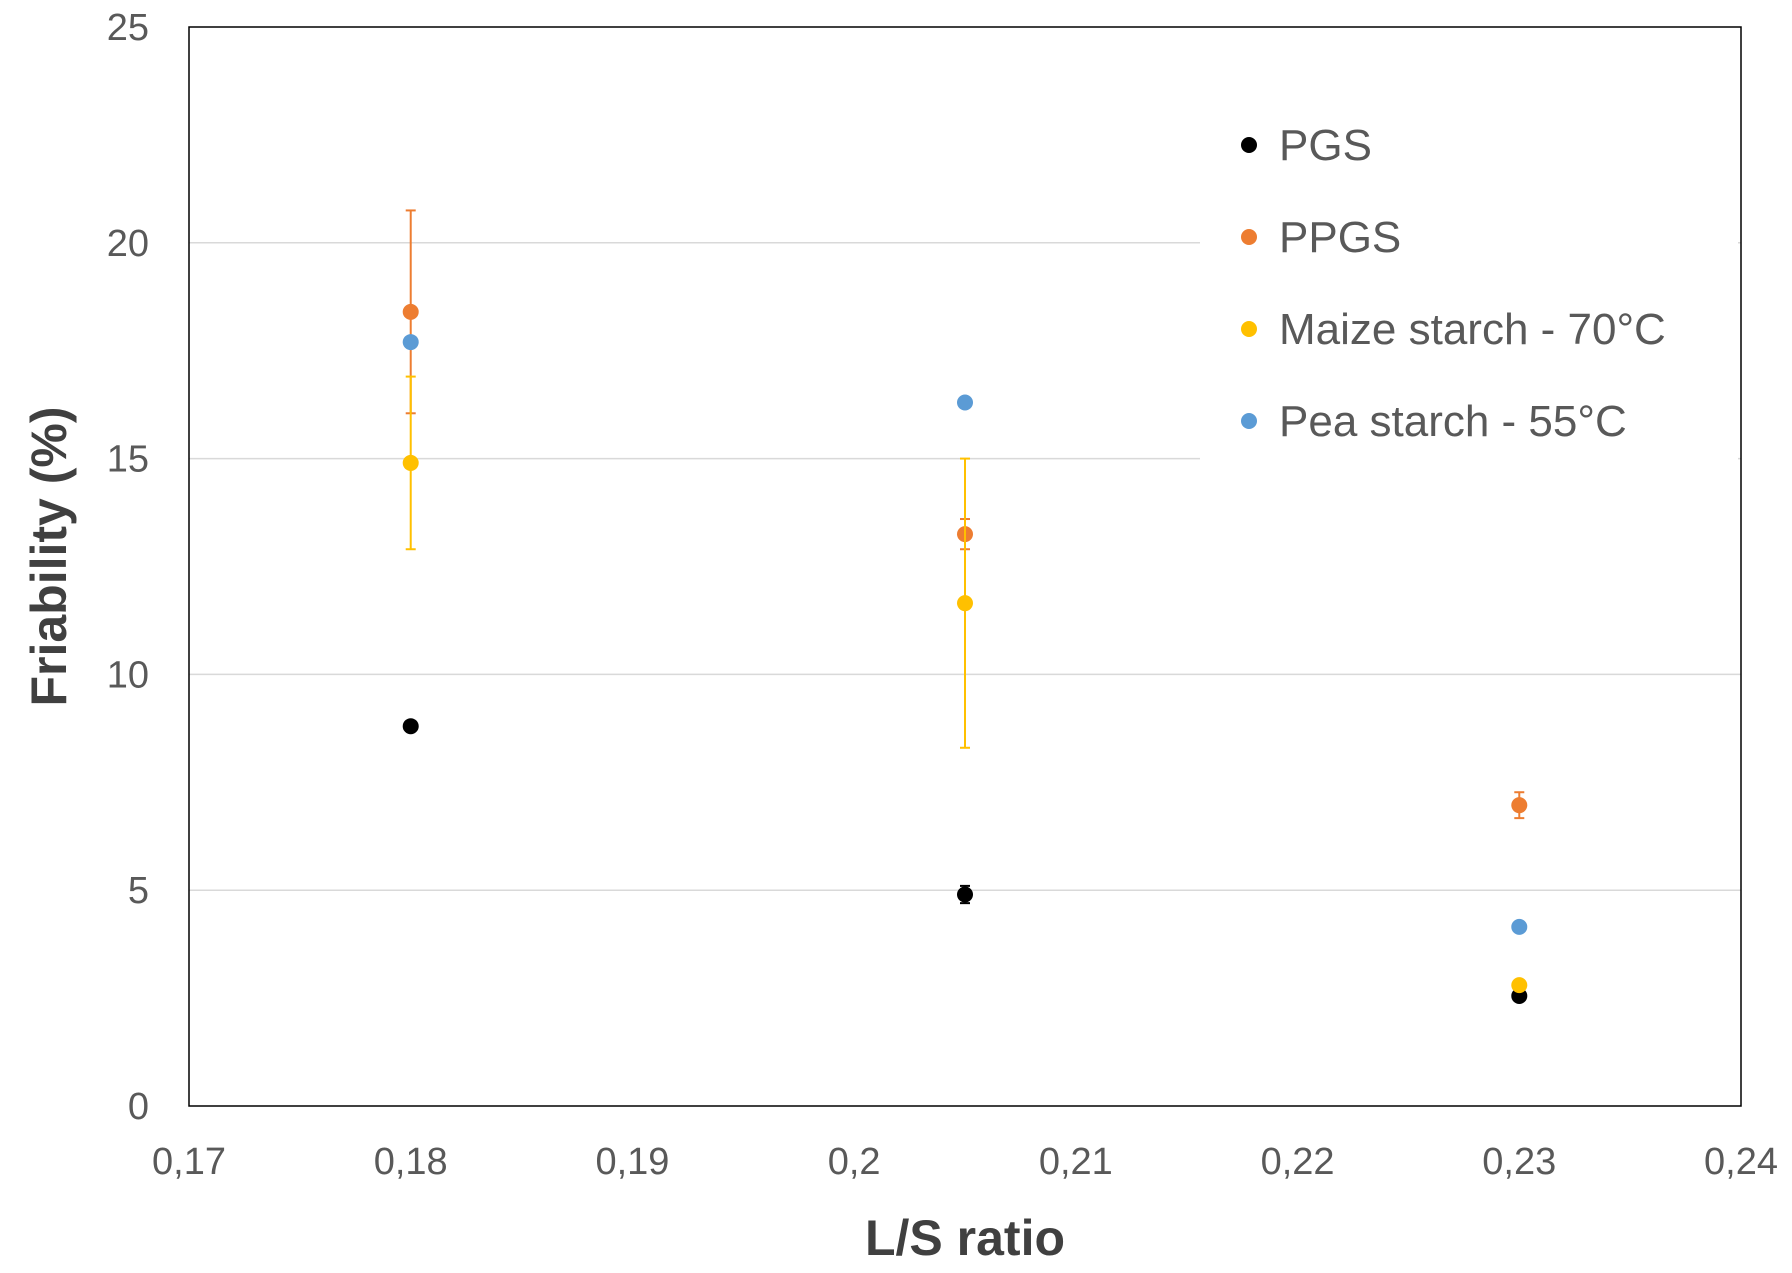 The width and height of the screenshot is (1792, 1273). I want to click on legend-box, so click(1469, 275).